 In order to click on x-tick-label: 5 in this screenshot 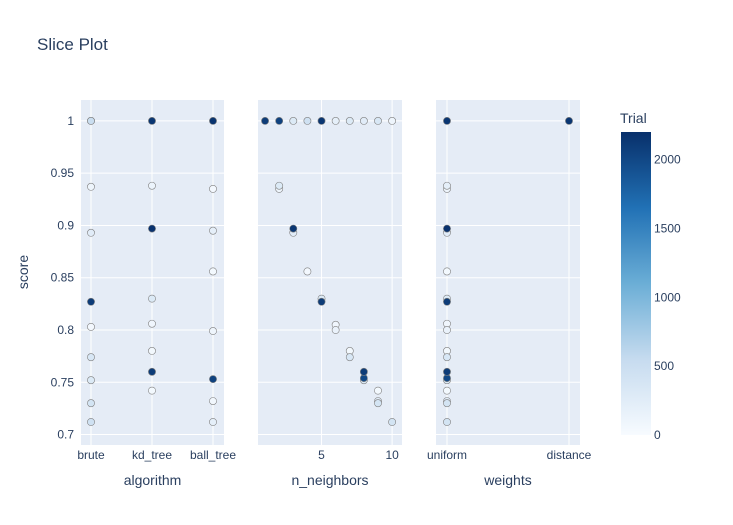, I will do `click(321, 455)`.